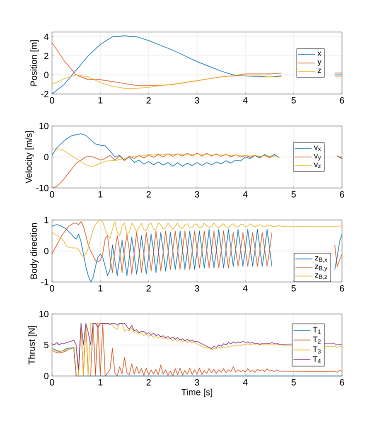 This screenshot has width=378, height=423. What do you see at coordinates (29, 157) in the screenshot?
I see `y-axis-title: Velocity [m/s]` at bounding box center [29, 157].